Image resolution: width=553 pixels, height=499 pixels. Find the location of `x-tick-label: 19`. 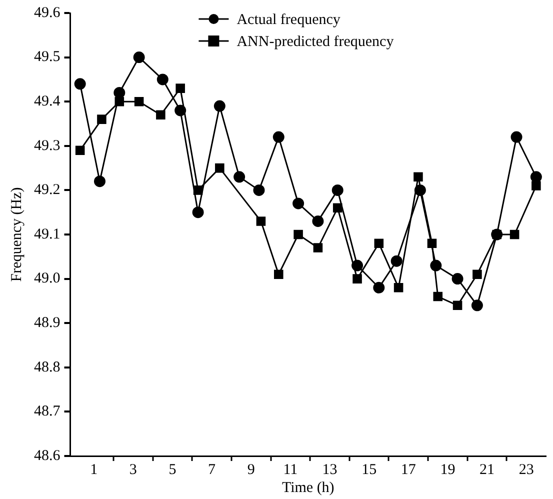

x-tick-label: 19 is located at coordinates (448, 470).